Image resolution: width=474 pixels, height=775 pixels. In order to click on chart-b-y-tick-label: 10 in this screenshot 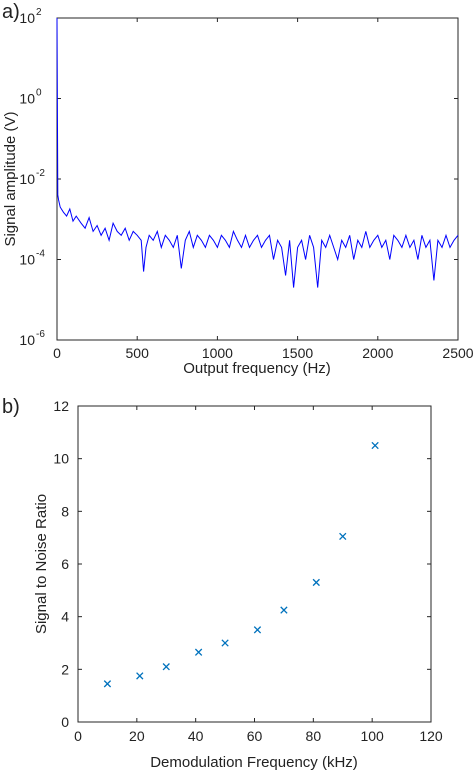, I will do `click(61, 459)`.